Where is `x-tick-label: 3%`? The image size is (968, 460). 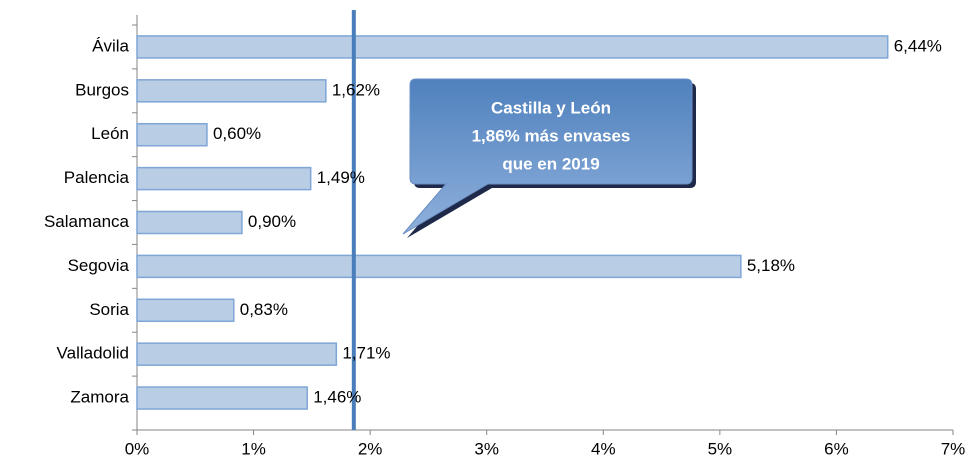 x-tick-label: 3% is located at coordinates (486, 448).